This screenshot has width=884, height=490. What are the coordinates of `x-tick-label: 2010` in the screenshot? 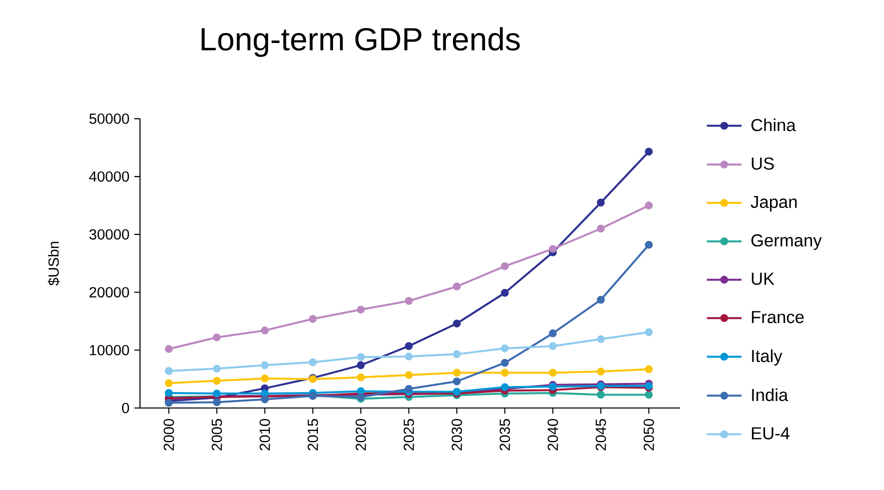 It's located at (265, 434).